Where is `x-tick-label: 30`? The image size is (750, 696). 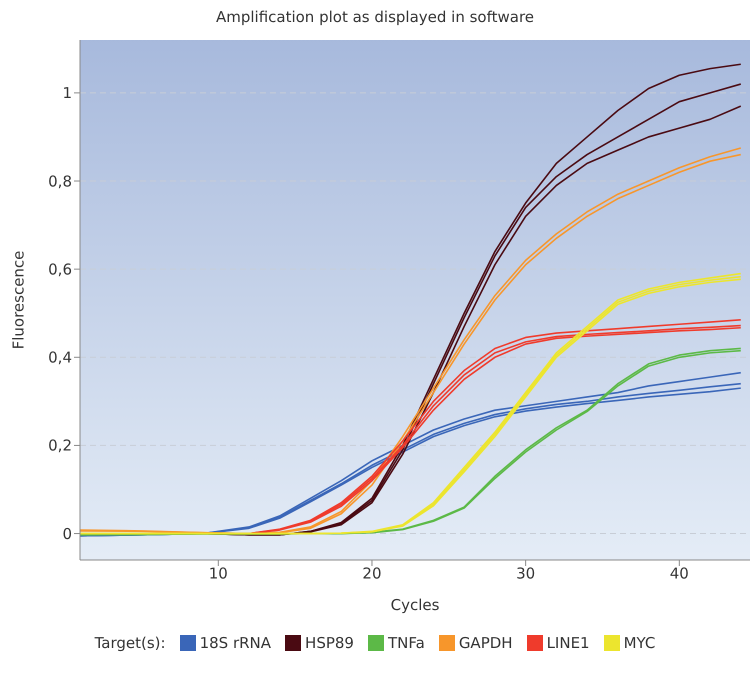 x-tick-label: 30 is located at coordinates (526, 573).